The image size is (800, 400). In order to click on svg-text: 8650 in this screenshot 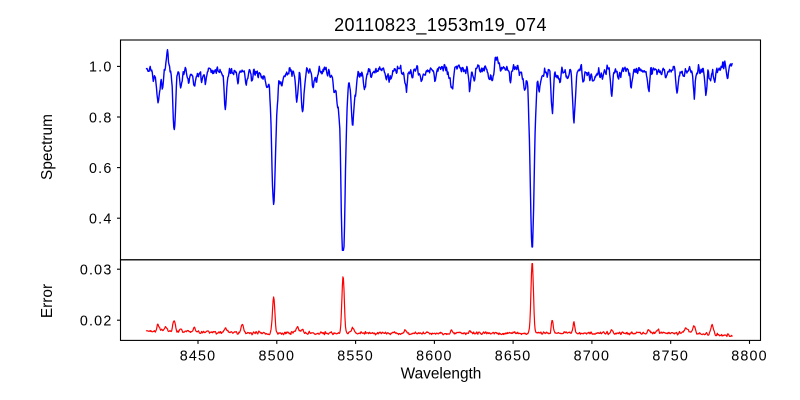, I will do `click(513, 357)`.